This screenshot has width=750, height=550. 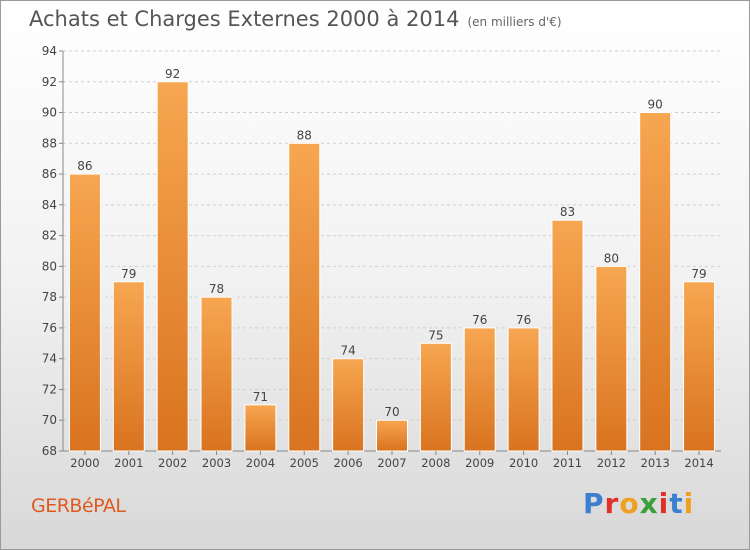 What do you see at coordinates (304, 135) in the screenshot?
I see `data-label: 88` at bounding box center [304, 135].